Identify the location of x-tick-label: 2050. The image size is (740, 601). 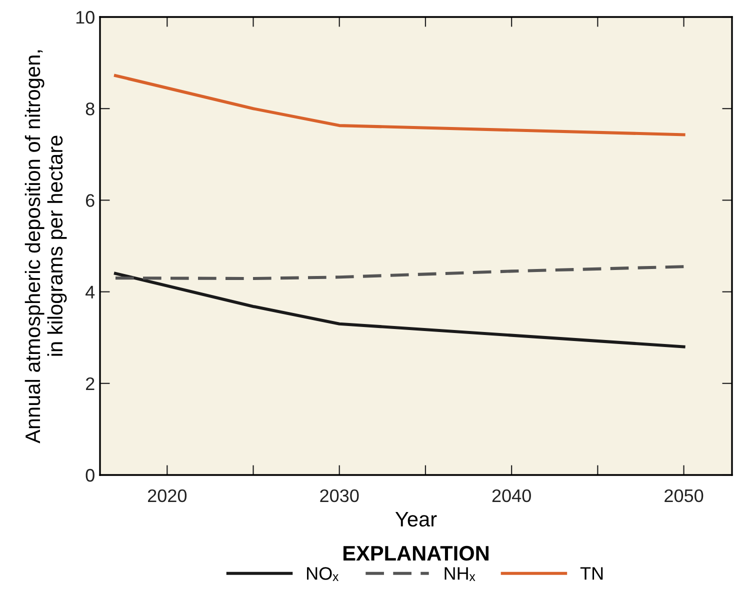
(684, 495).